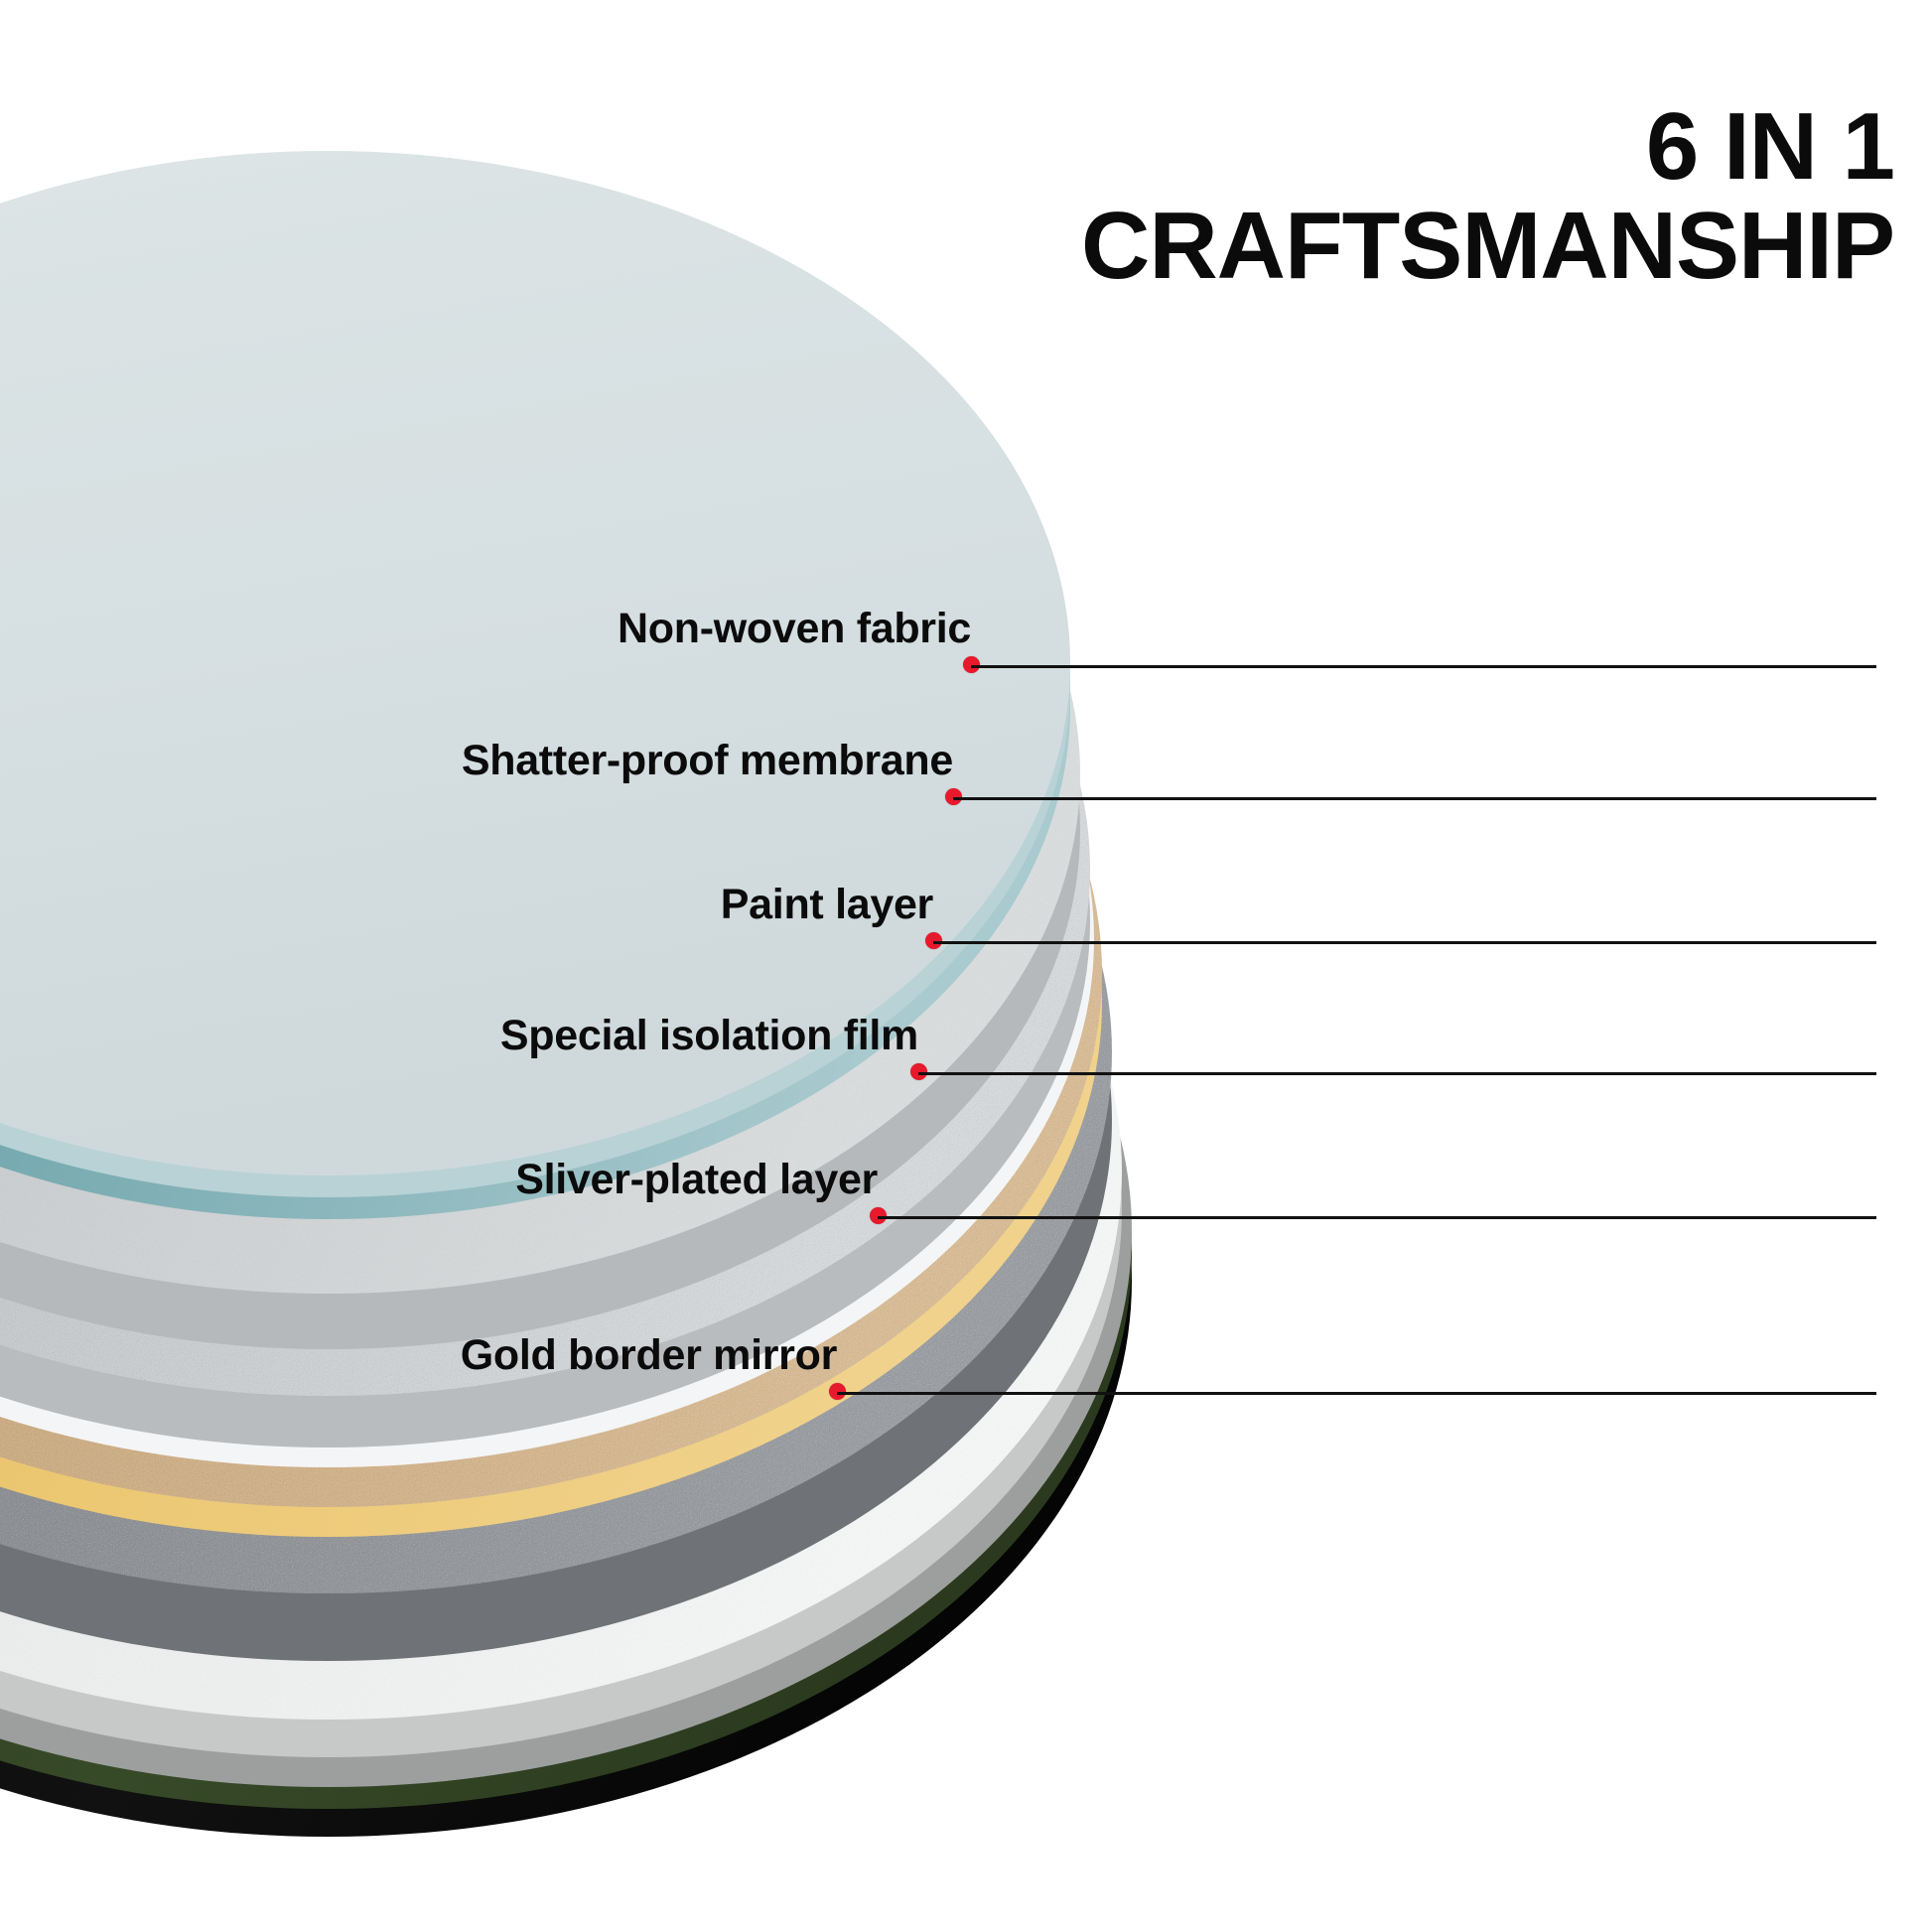  Describe the element at coordinates (707, 760) in the screenshot. I see `callout-label: Shatter-proof membrane` at that location.